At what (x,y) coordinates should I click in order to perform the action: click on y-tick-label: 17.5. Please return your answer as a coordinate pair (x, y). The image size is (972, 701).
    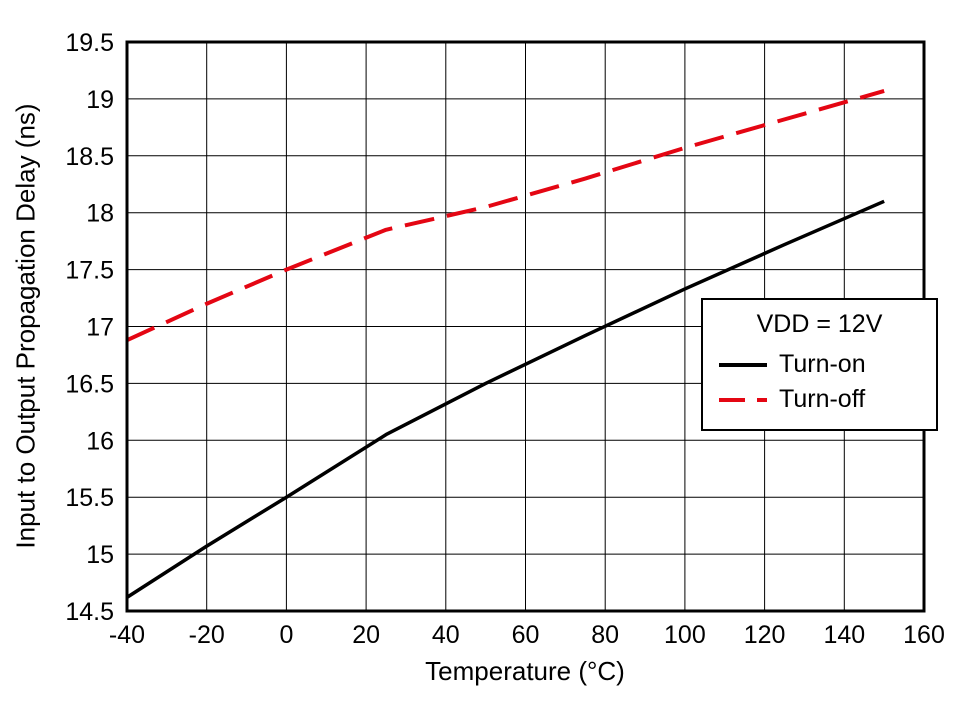
    Looking at the image, I should click on (89, 271).